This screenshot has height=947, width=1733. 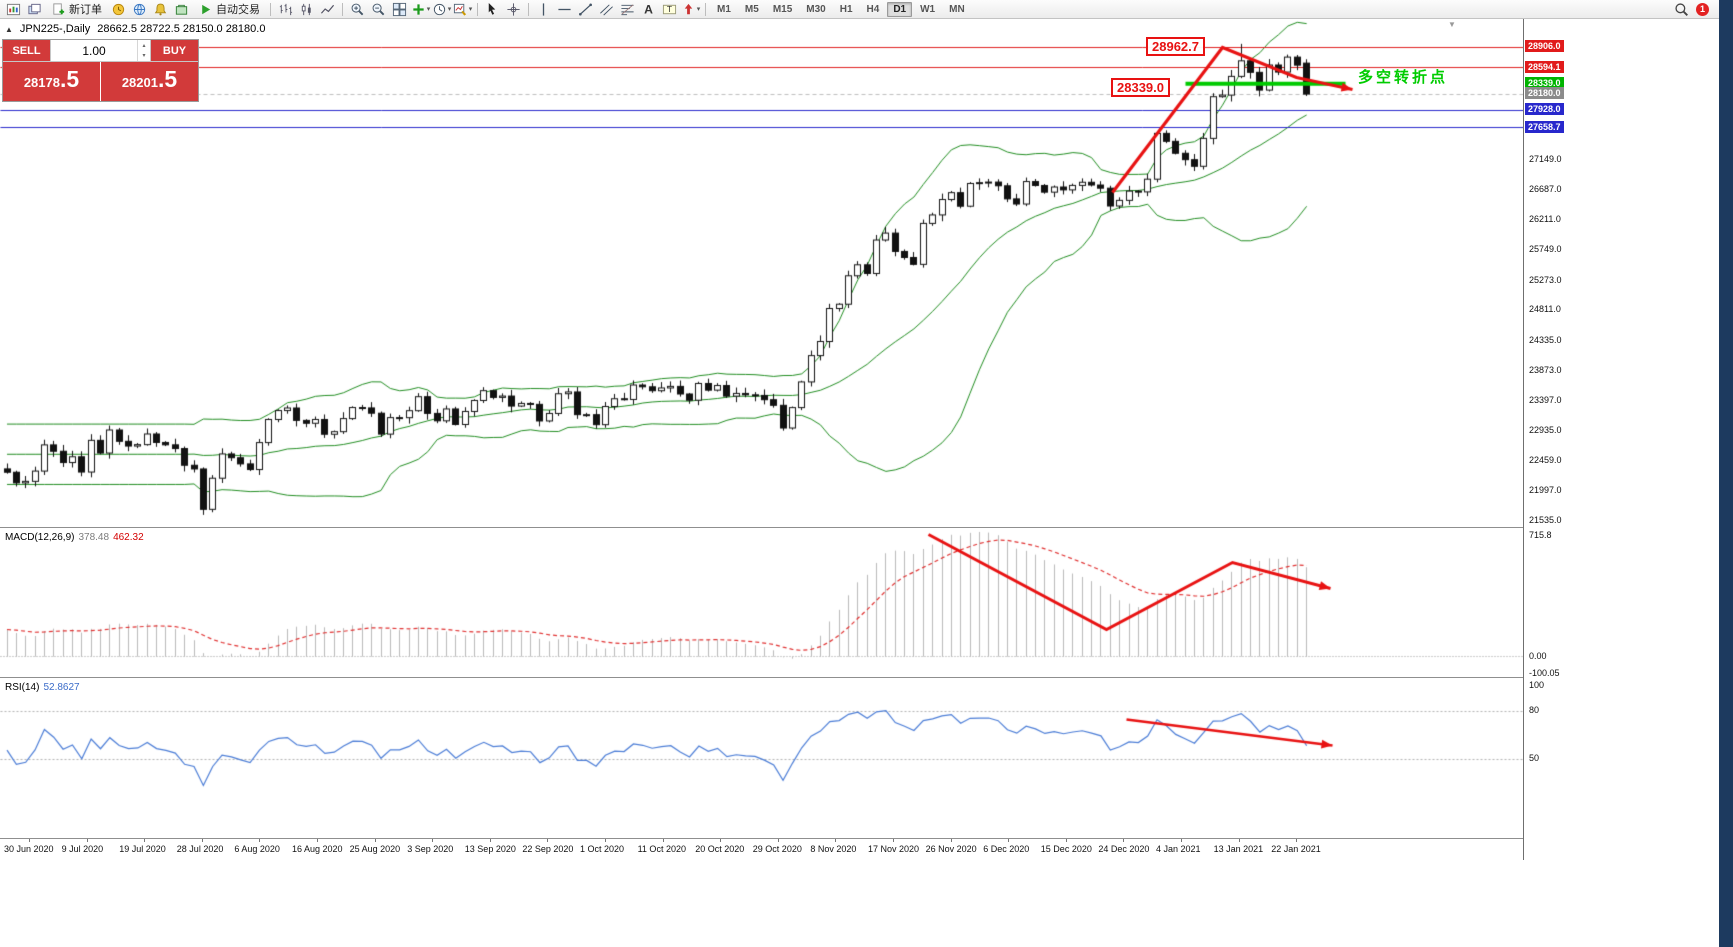 I want to click on periods-icon-svg, so click(x=439, y=9).